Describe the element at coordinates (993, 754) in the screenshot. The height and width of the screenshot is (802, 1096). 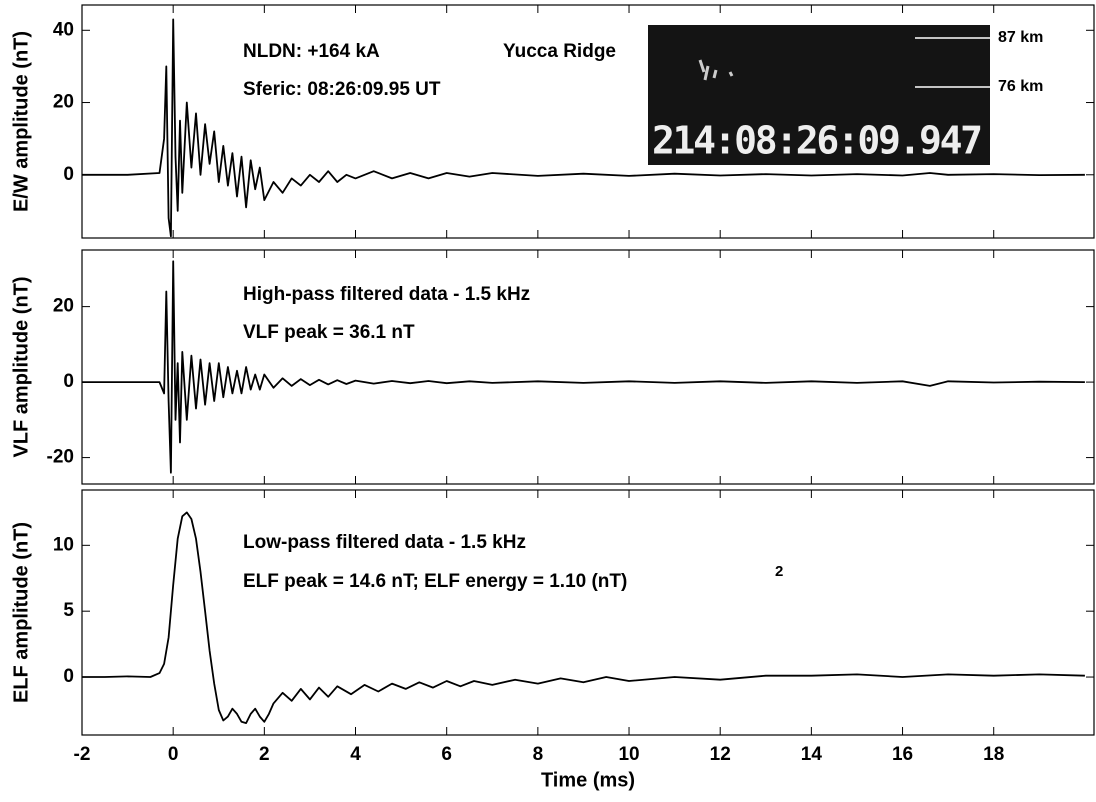
I see `x-tick-label: 18` at that location.